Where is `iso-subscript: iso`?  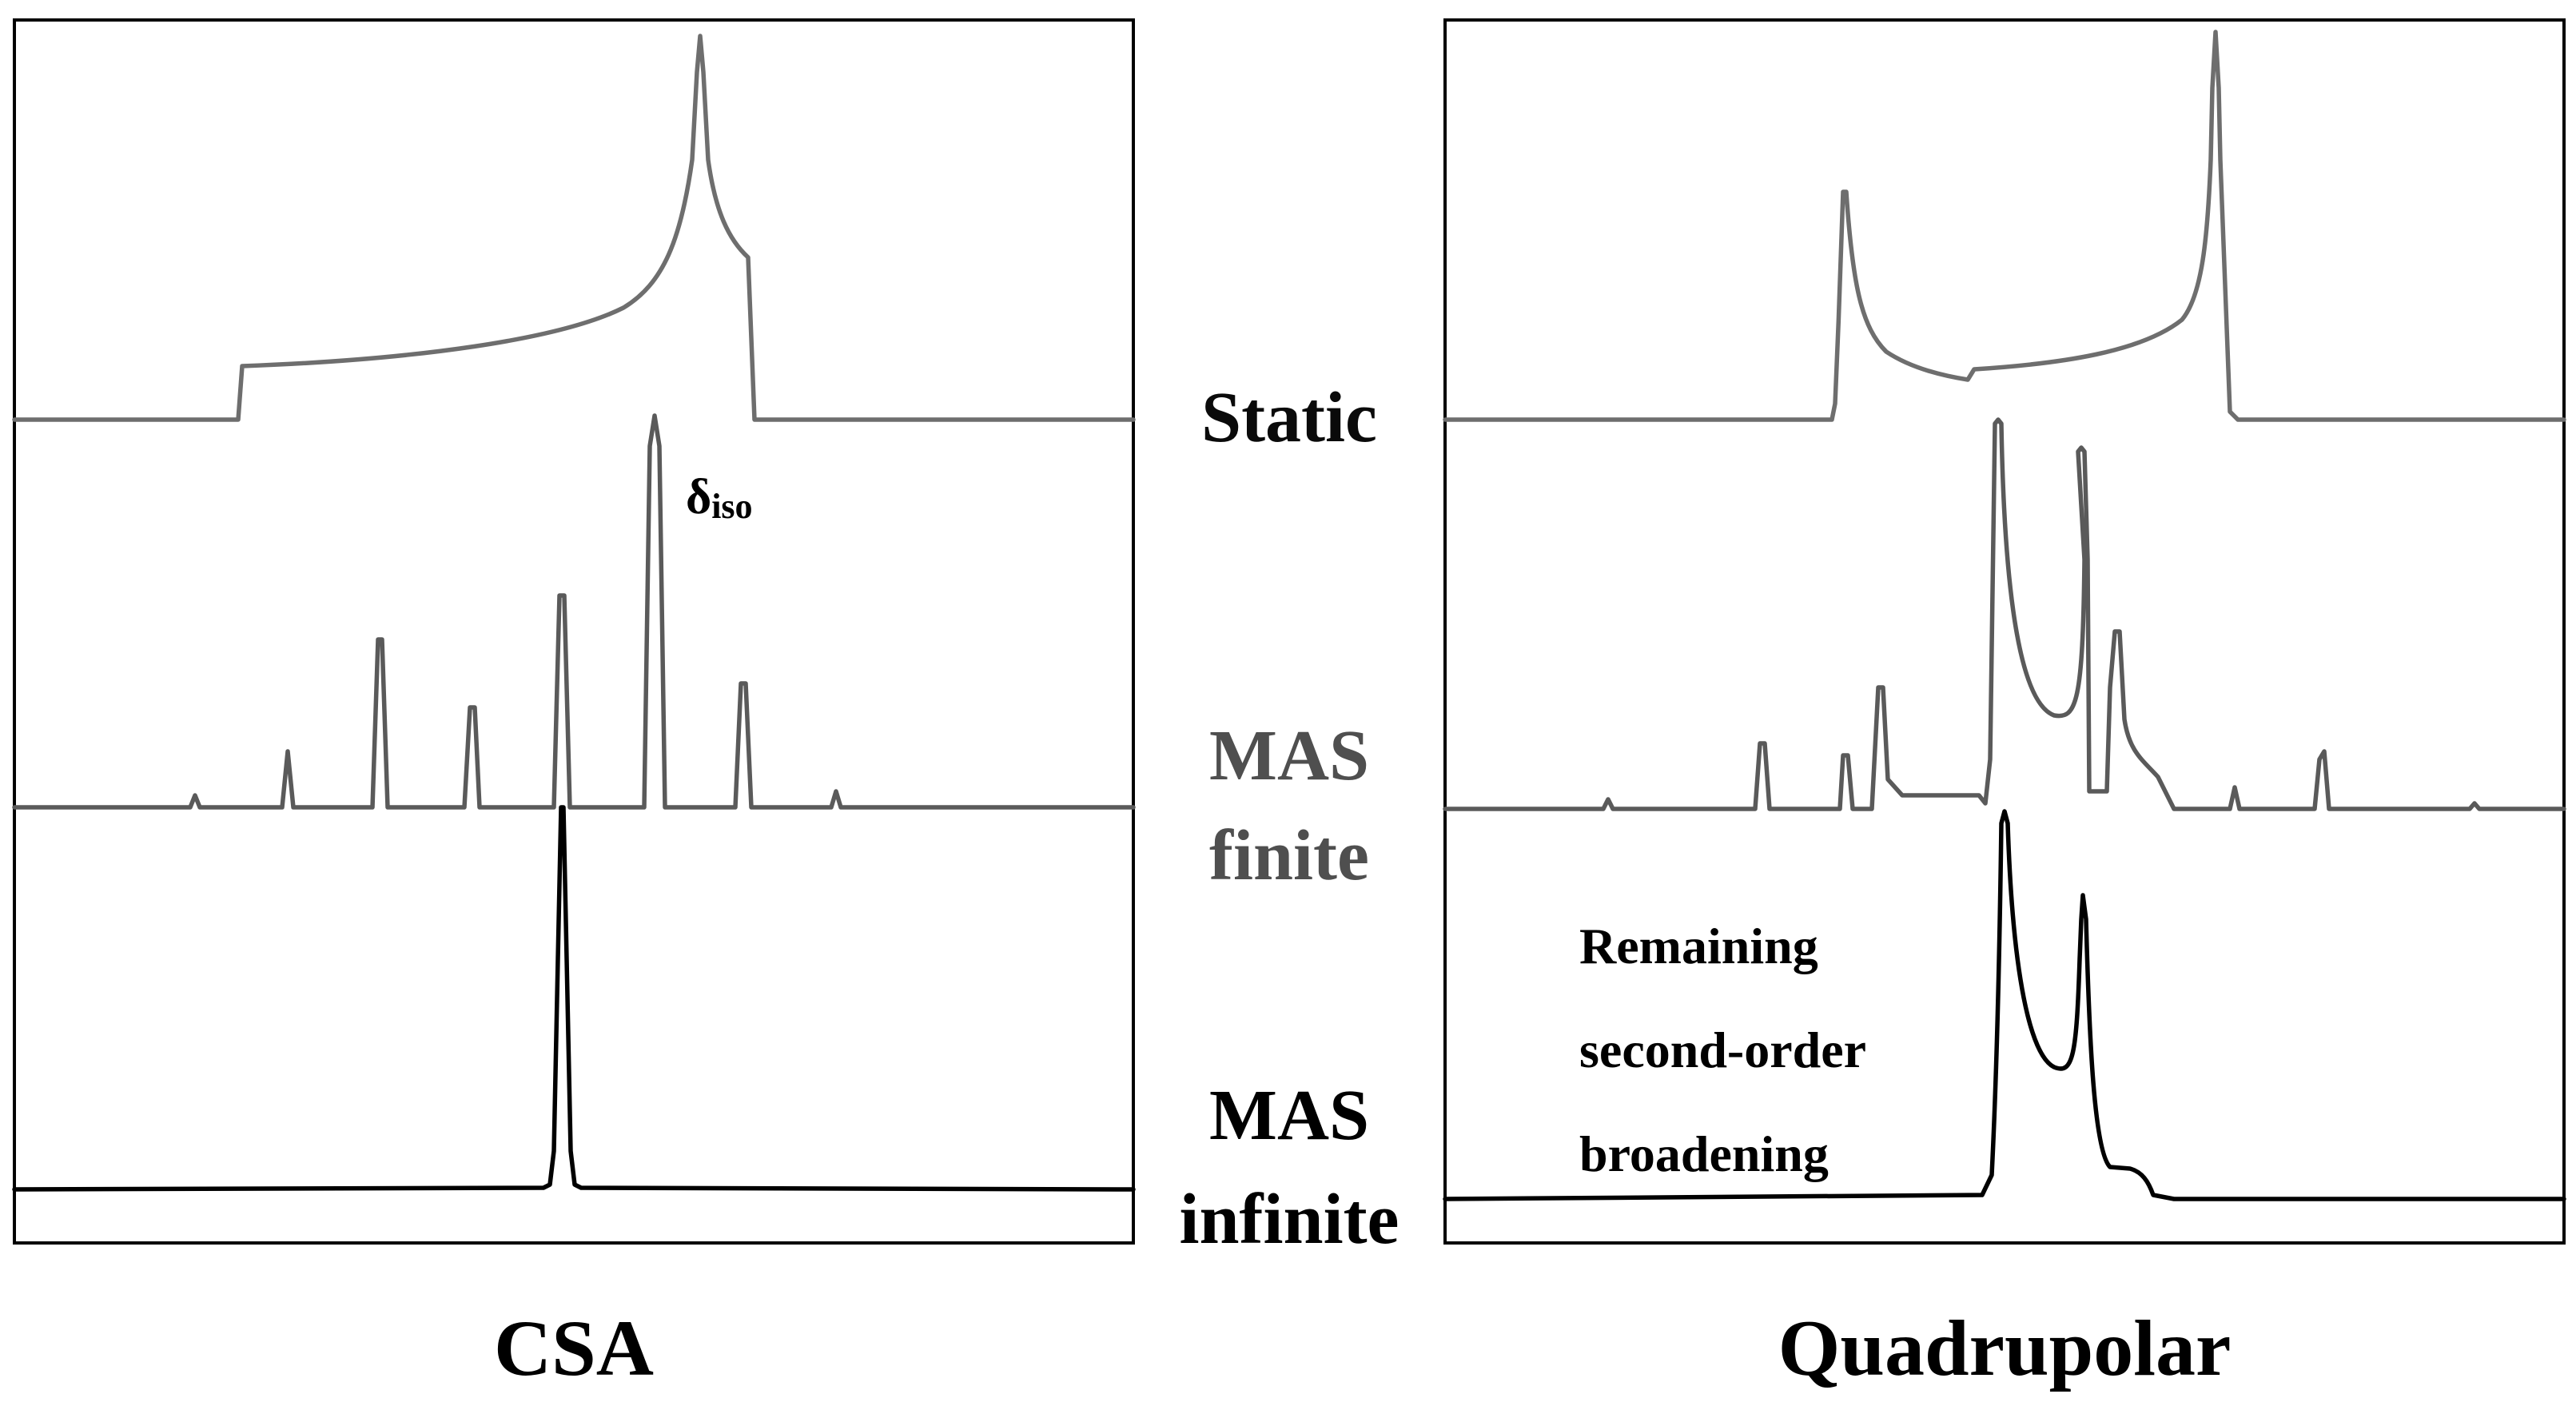
iso-subscript: iso is located at coordinates (731, 506).